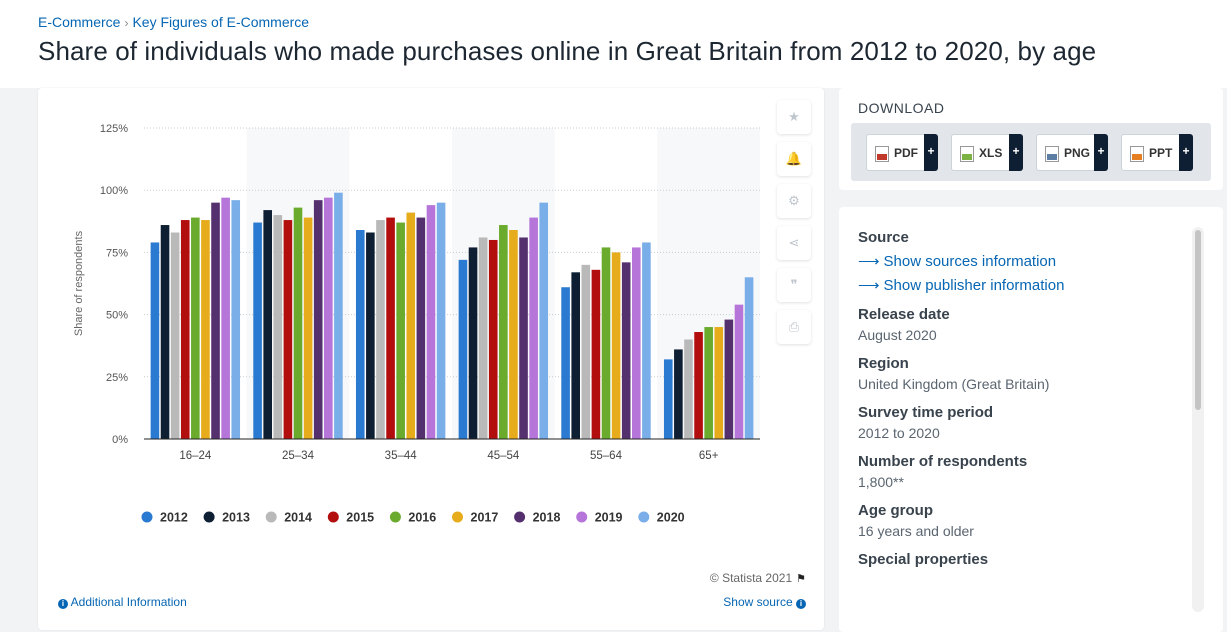  I want to click on ppt-file-icon, so click(1137, 154).